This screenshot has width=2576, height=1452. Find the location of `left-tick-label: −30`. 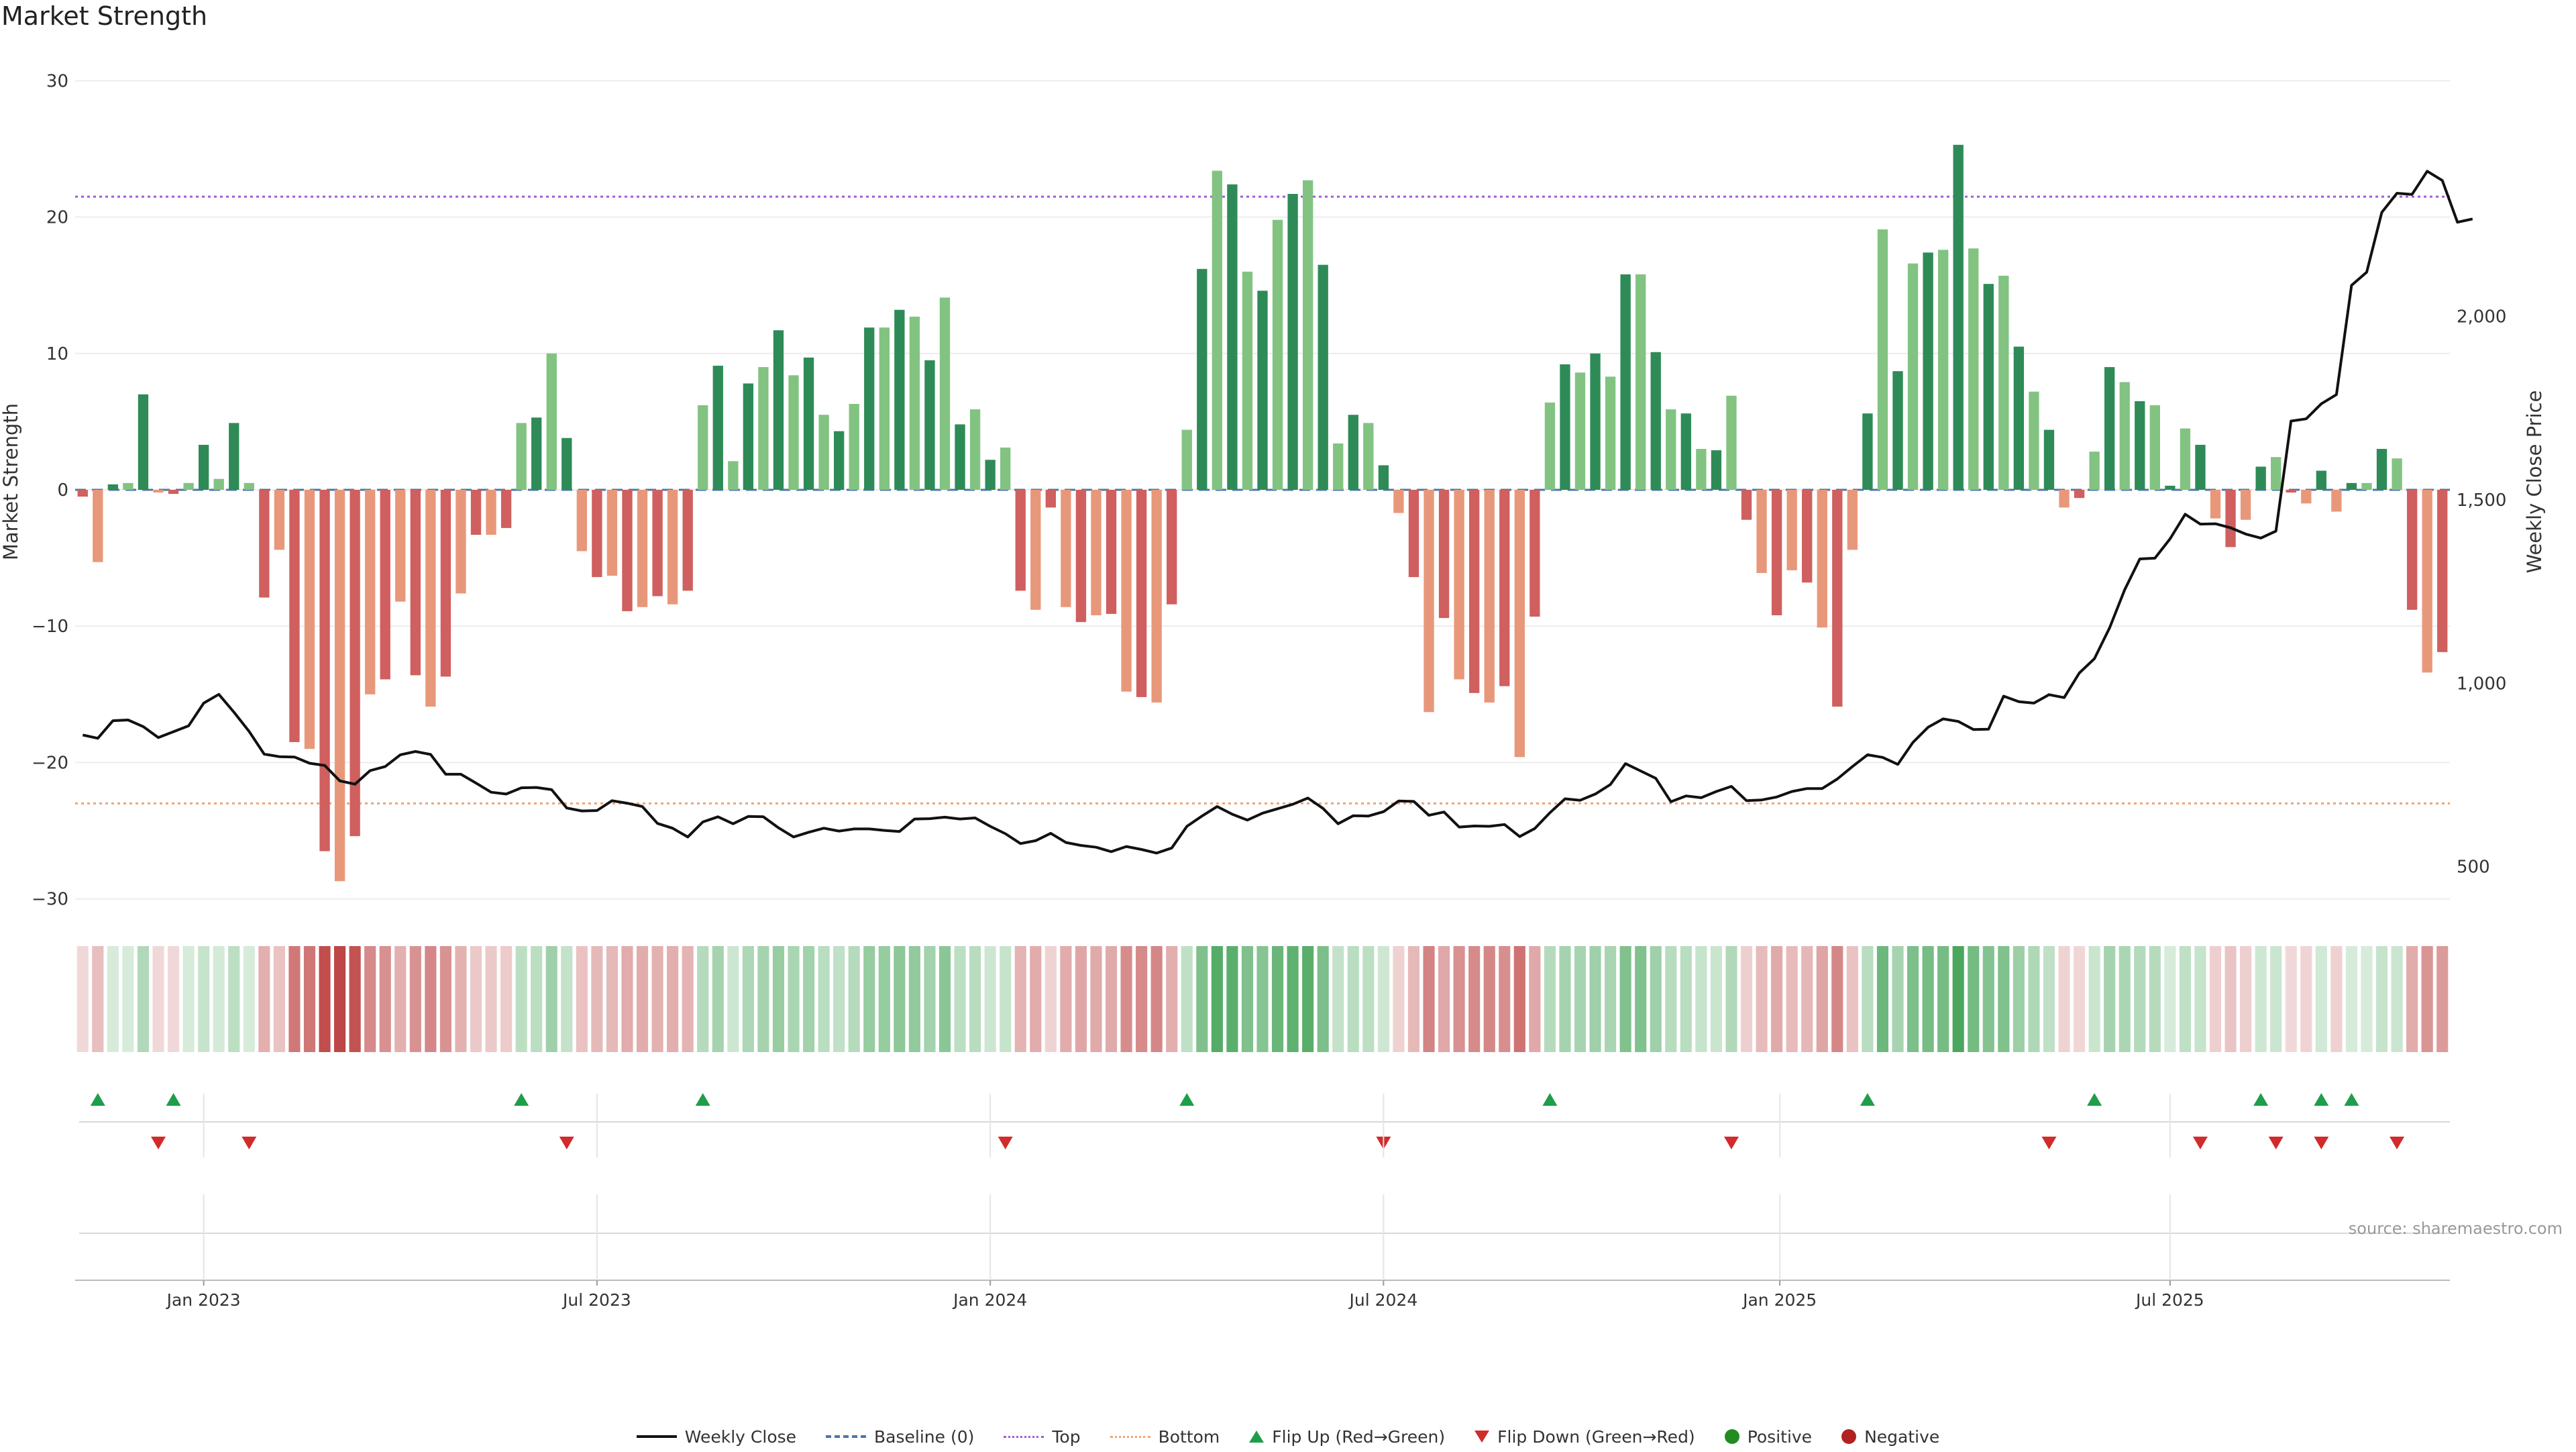

left-tick-label: −30 is located at coordinates (50, 900).